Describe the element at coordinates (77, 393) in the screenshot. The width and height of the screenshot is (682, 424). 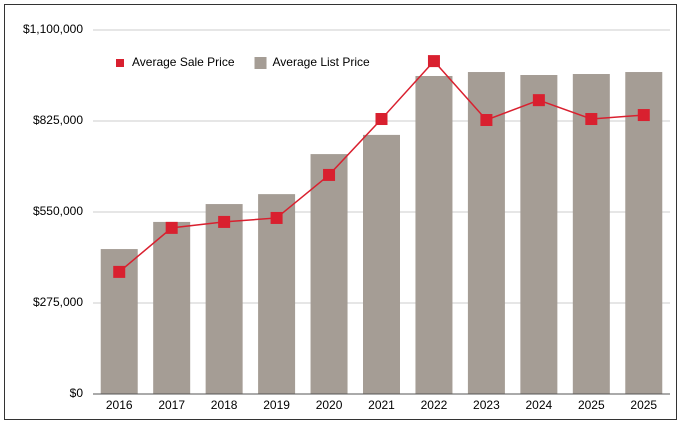
I see `y-tick-label: $0` at that location.